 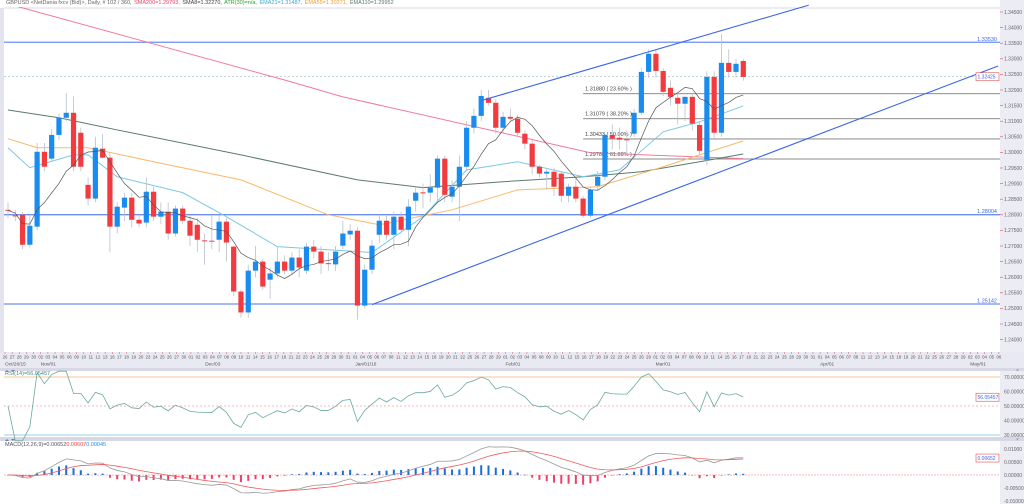 I want to click on macd-close-icon: ×, so click(x=1017, y=440).